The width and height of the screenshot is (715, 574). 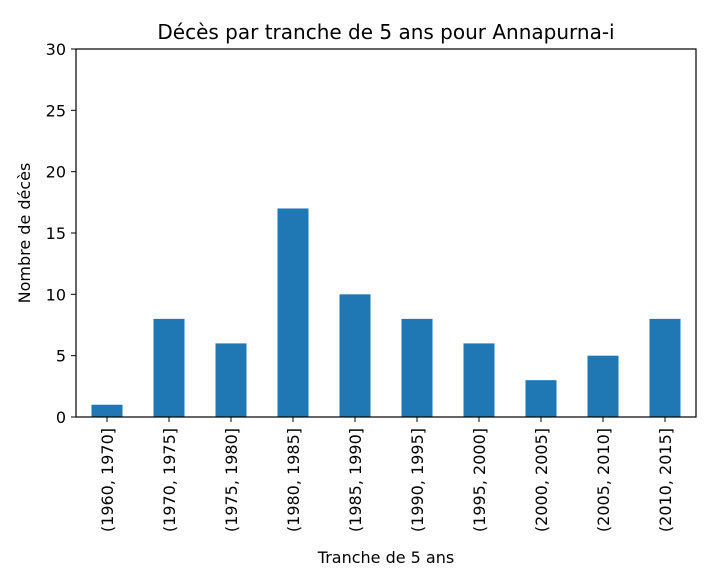 I want to click on y-tick-label: 15, so click(x=56, y=233).